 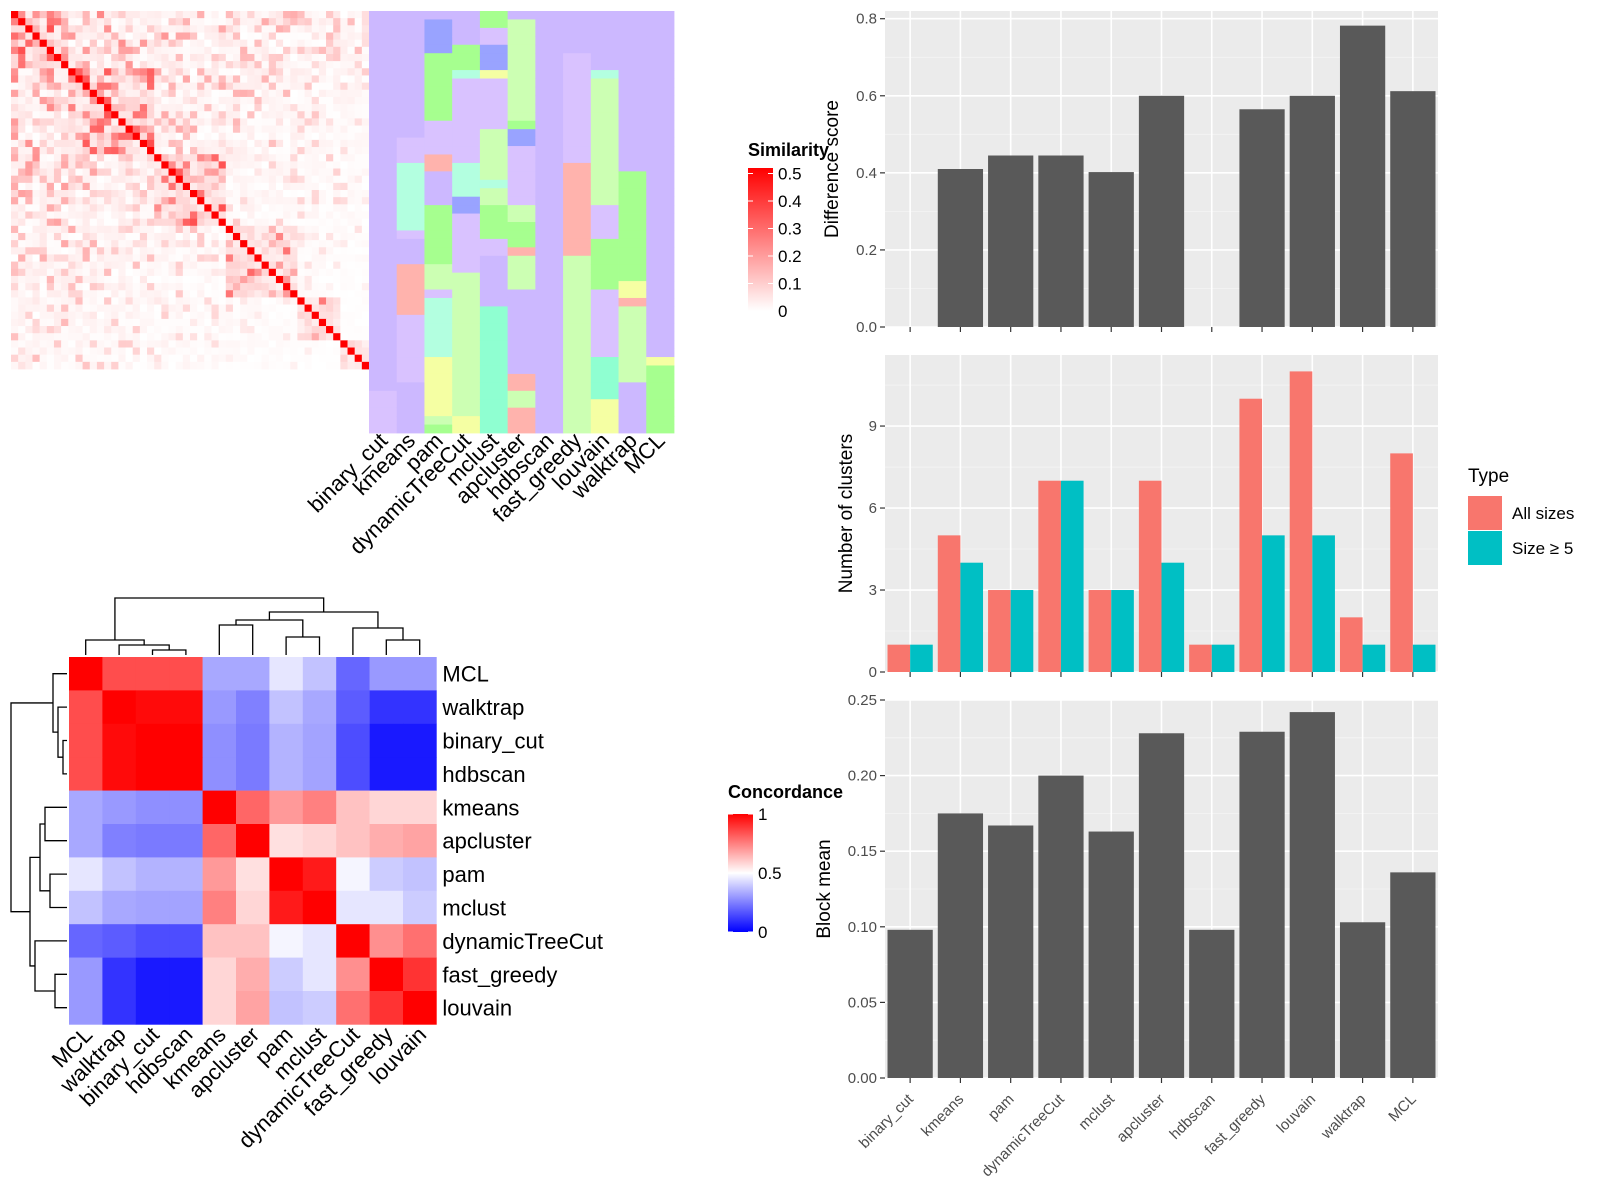 I want to click on similarity-legend-tick: 0.3, so click(x=790, y=229).